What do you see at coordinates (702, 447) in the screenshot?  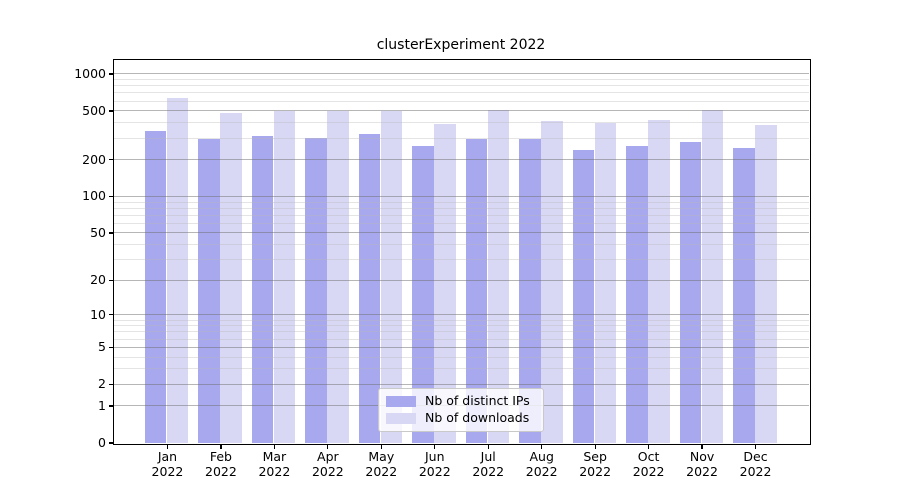 I see `x-tick-mark-nov` at bounding box center [702, 447].